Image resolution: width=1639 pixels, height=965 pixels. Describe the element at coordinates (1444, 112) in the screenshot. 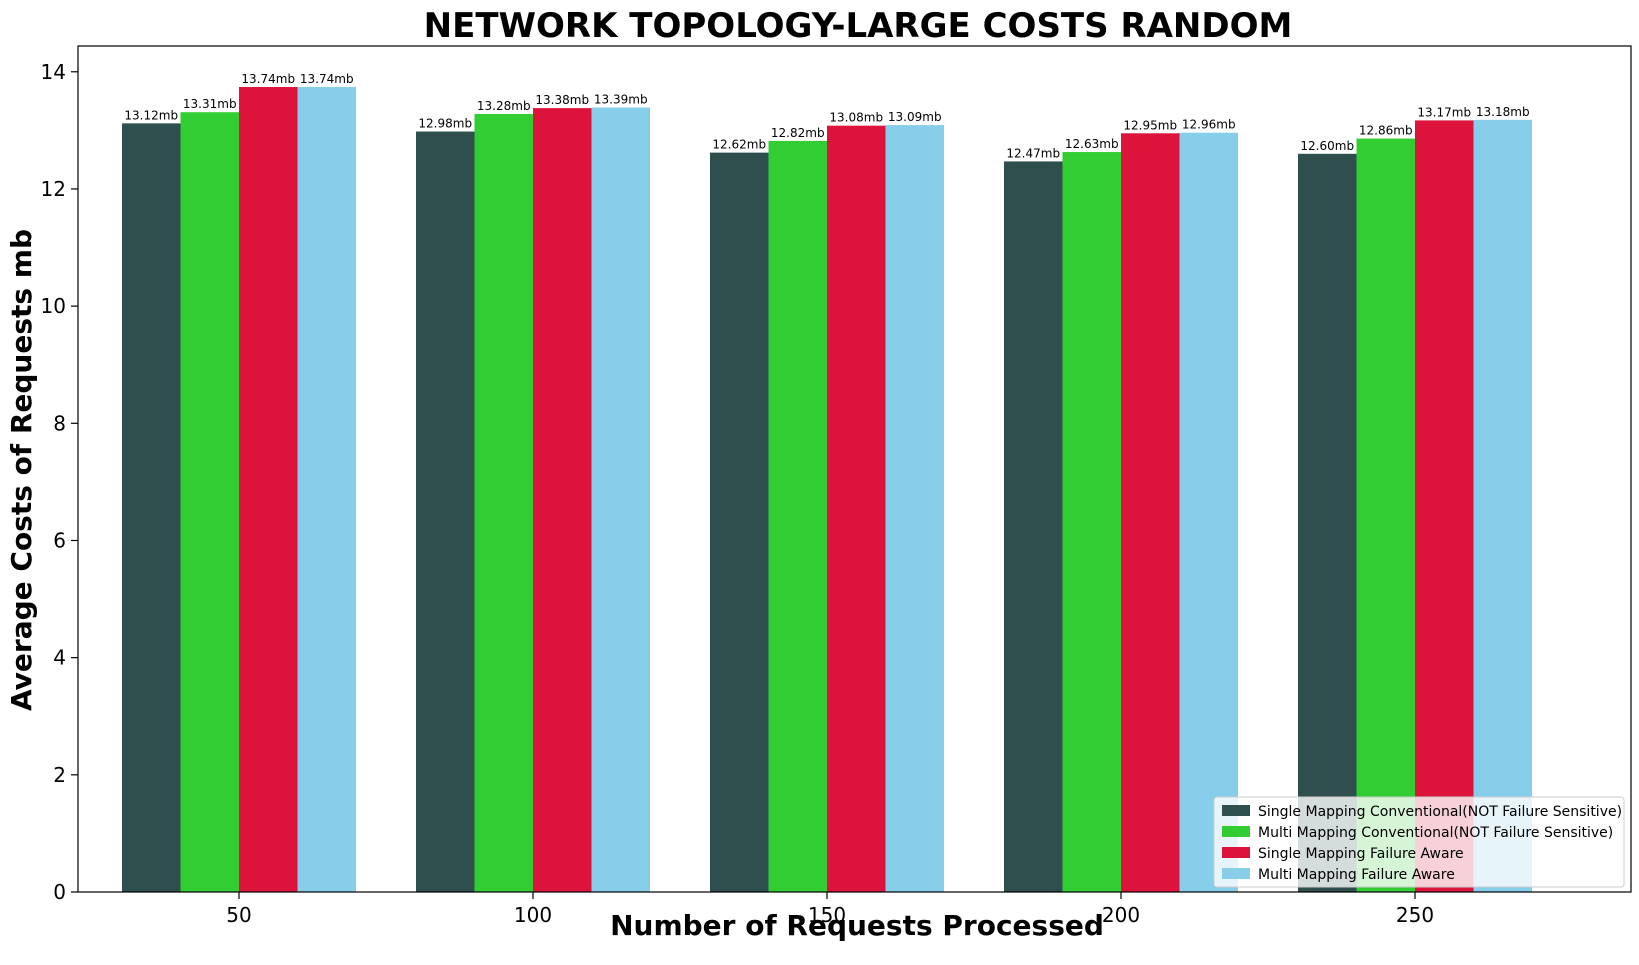

I see `data-label-3-250: 13.17mb` at that location.